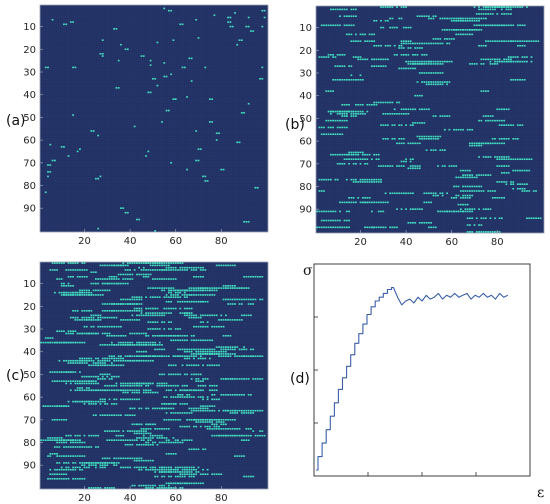 This screenshot has height=504, width=550. I want to click on y-tick-label: 90, so click(305, 210).